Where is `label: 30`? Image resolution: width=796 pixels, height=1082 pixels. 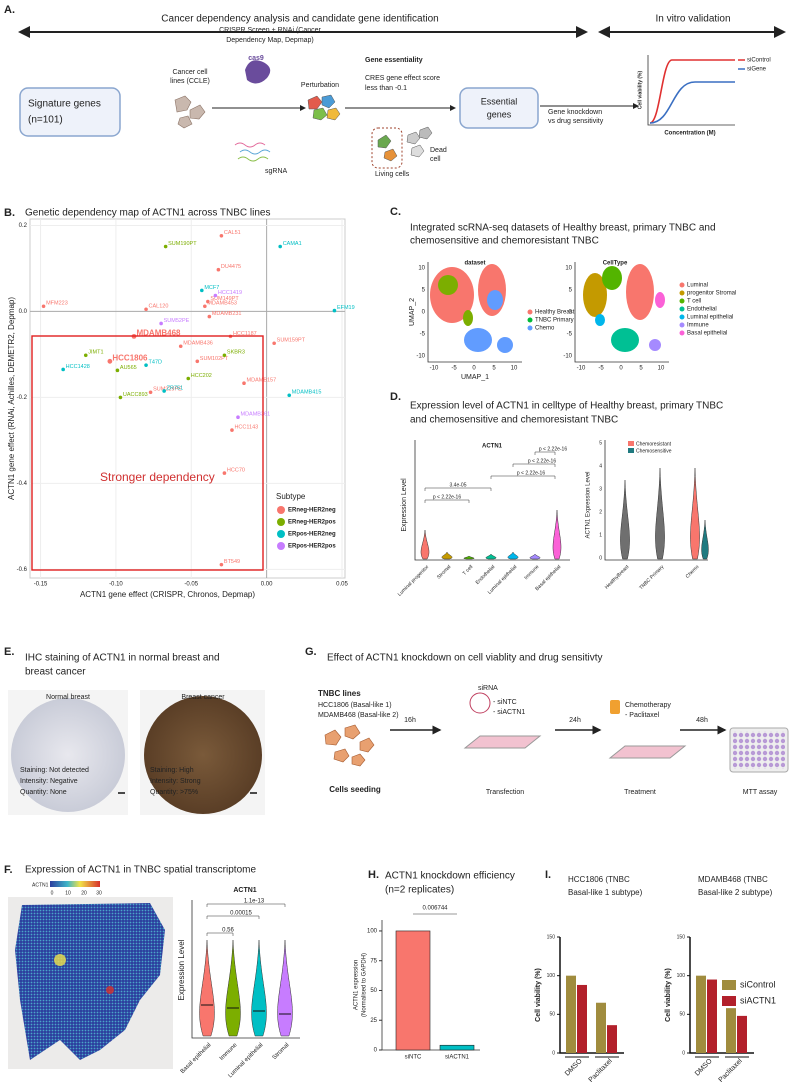
label: 30 is located at coordinates (99, 893).